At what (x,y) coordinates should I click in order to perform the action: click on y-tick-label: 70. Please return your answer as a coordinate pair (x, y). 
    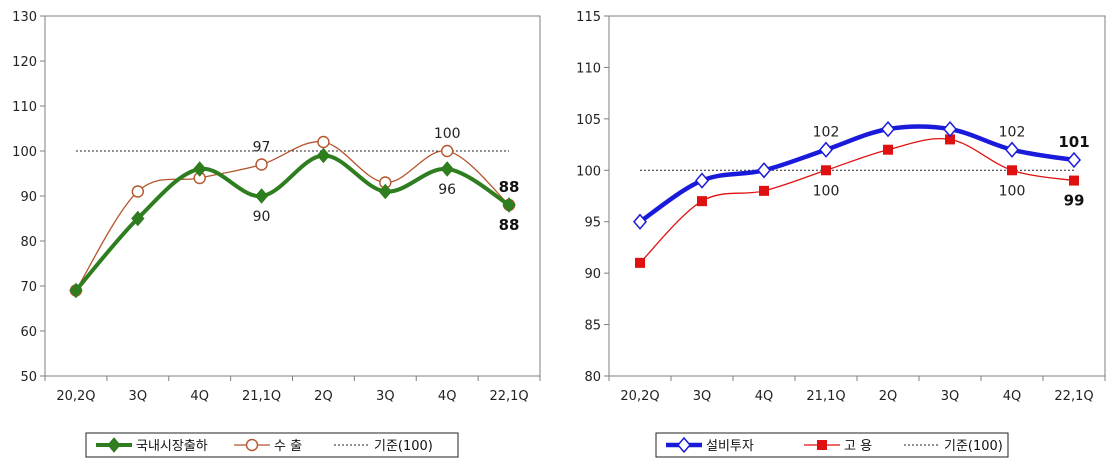
    Looking at the image, I should click on (28, 287).